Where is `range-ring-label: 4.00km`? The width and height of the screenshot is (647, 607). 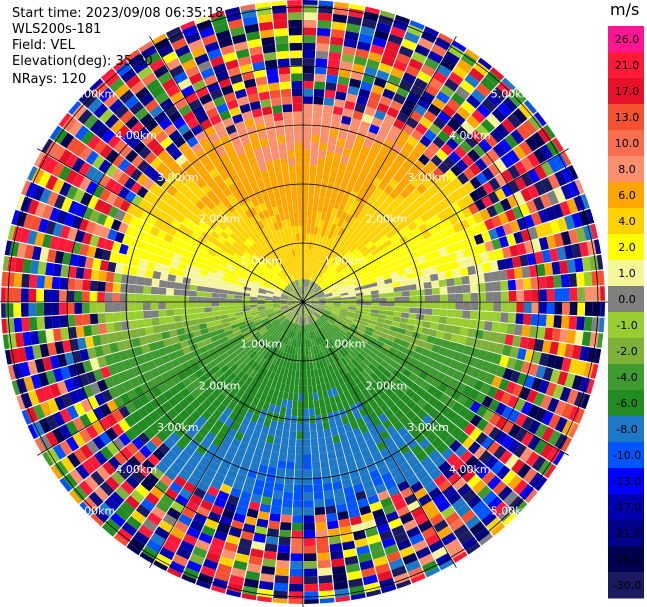 range-ring-label: 4.00km is located at coordinates (470, 135).